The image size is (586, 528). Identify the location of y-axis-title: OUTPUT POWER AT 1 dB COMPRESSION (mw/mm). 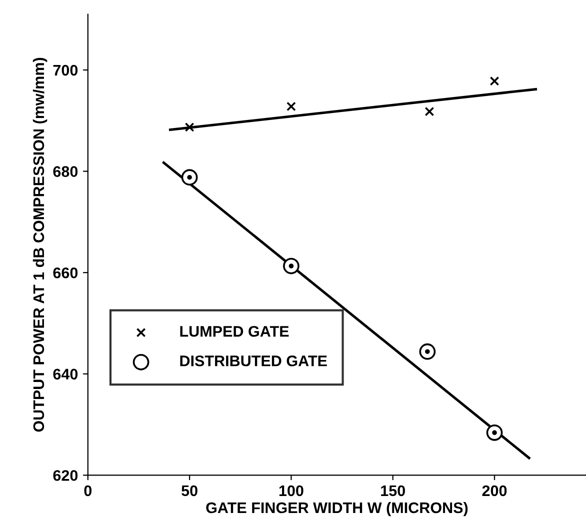
(40, 245).